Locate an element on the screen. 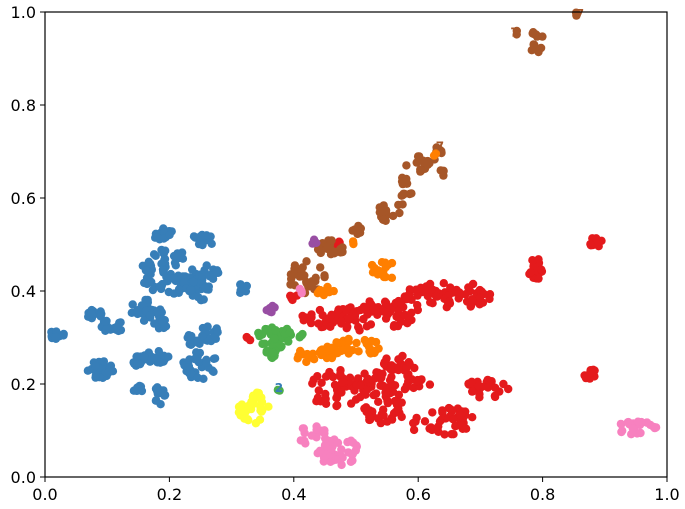 The height and width of the screenshot is (509, 685). y-tick-label: 1.0 is located at coordinates (23, 12).